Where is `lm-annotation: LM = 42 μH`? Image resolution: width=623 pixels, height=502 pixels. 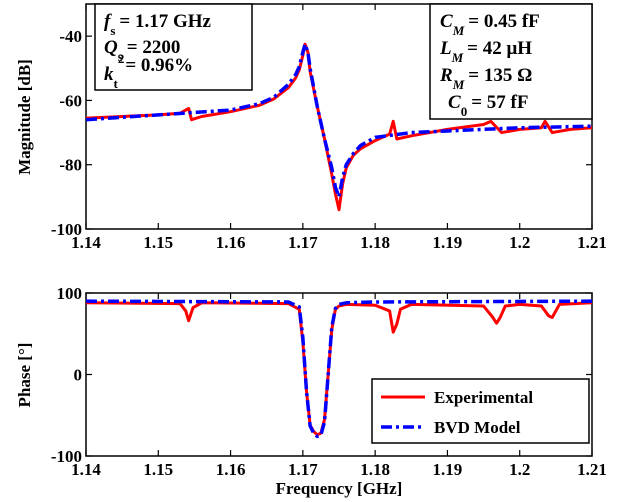
lm-annotation: LM = 42 μH is located at coordinates (485, 51).